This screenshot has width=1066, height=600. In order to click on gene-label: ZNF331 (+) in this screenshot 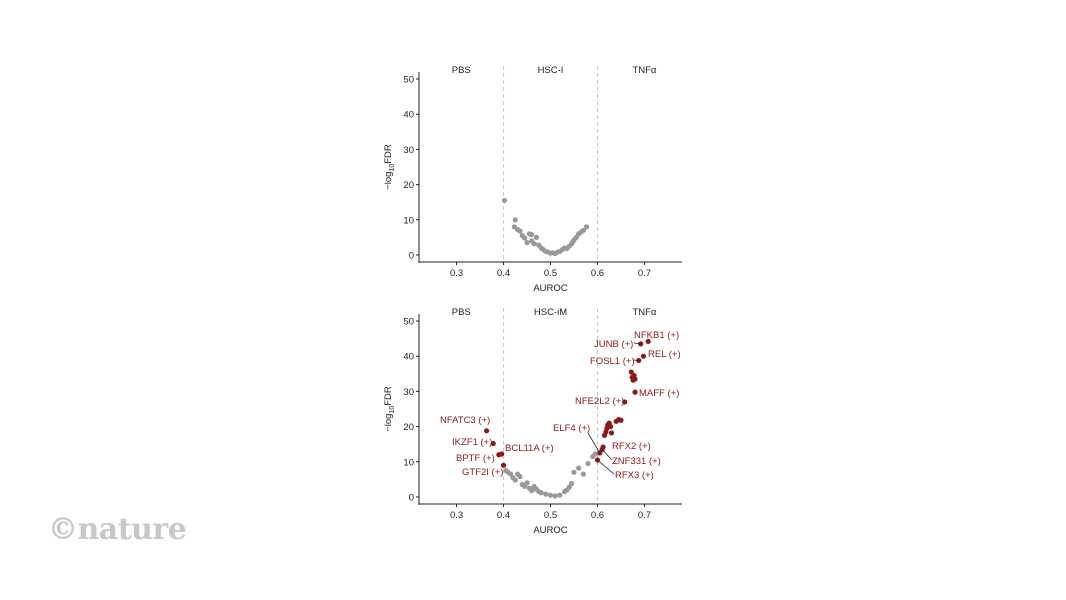, I will do `click(636, 461)`.